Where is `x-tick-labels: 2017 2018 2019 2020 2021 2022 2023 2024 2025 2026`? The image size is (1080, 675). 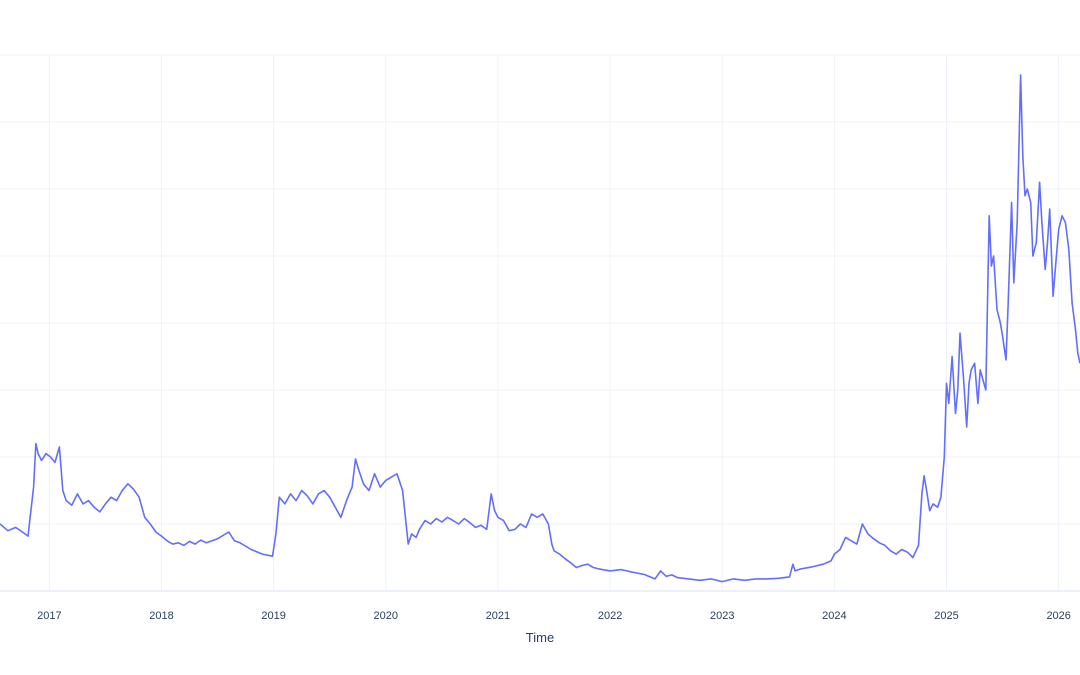
x-tick-labels: 2017 2018 2019 2020 2021 2022 2023 2024 2025 2026 is located at coordinates (554, 616).